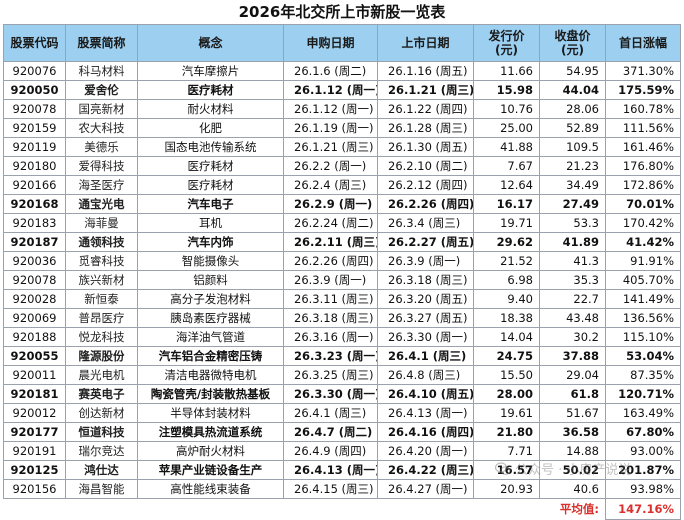 The height and width of the screenshot is (520, 684). Describe the element at coordinates (572, 242) in the screenshot. I see `cell-close-price: 41.89` at that location.